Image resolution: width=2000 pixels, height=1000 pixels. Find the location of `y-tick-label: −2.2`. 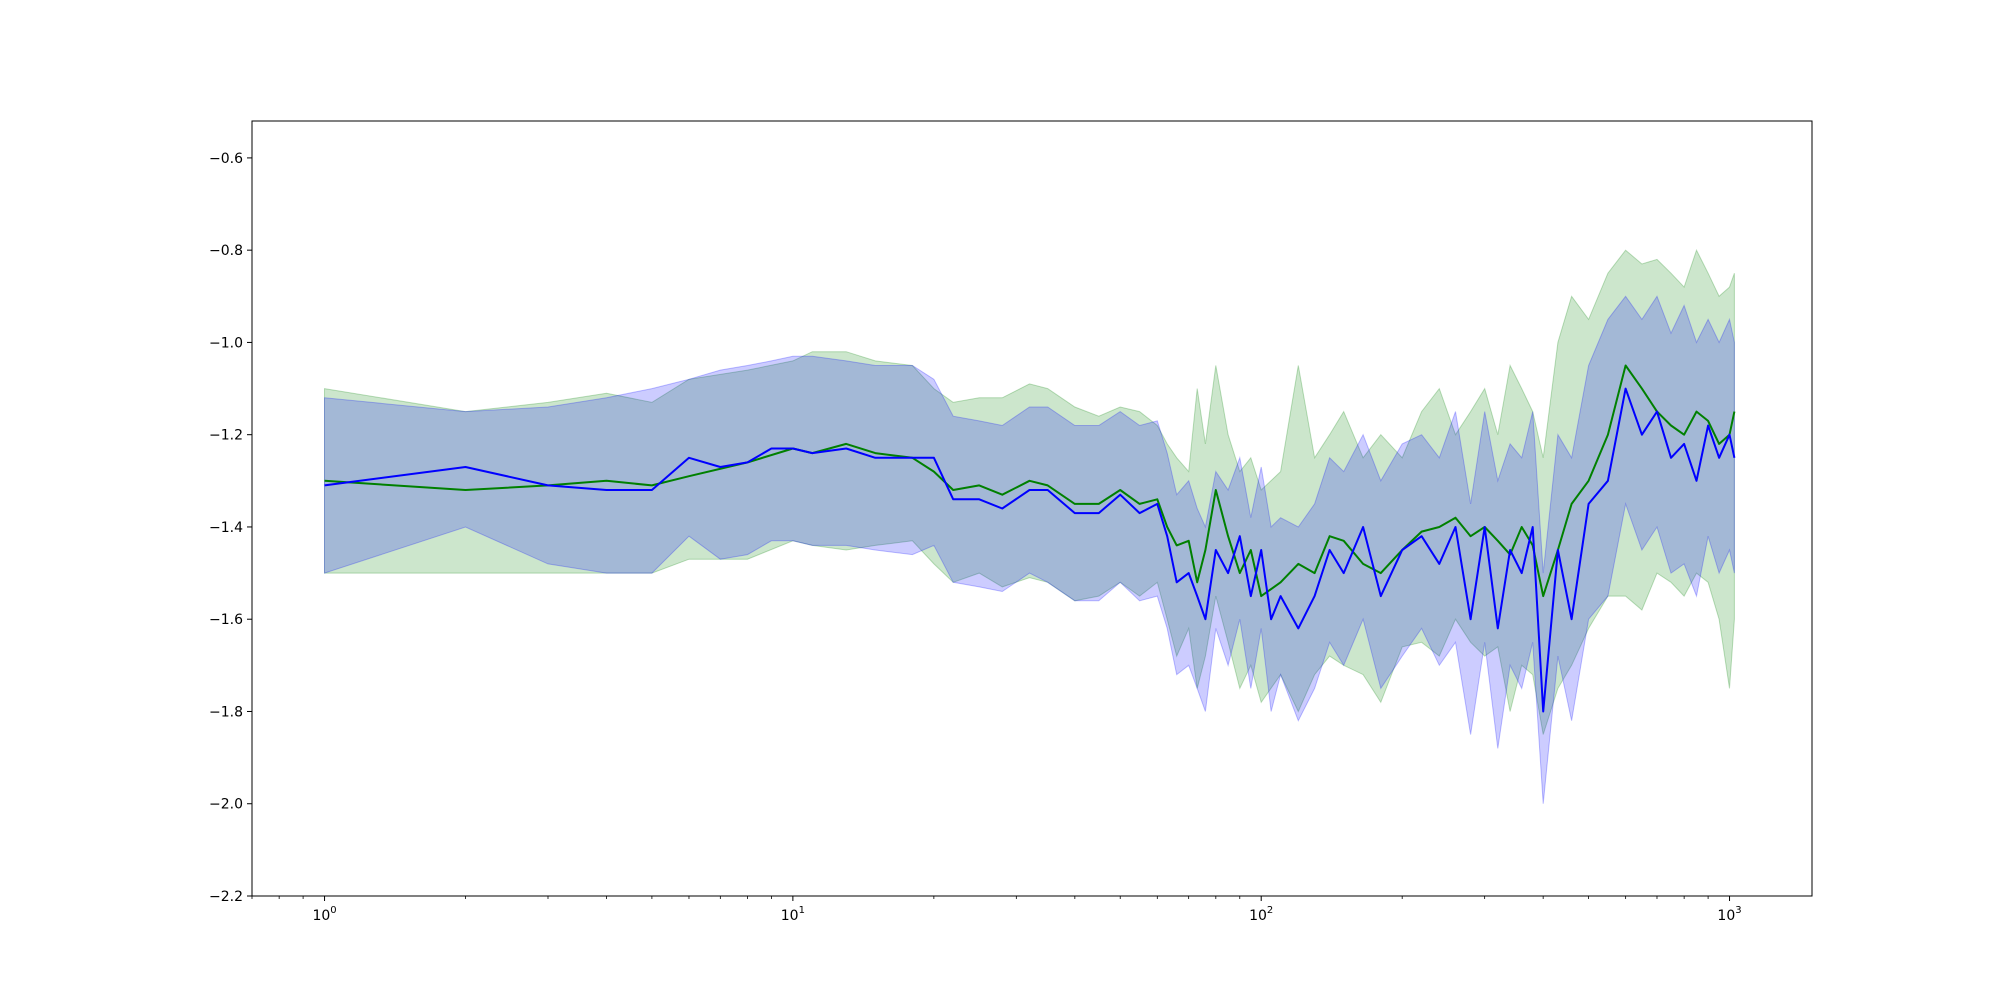

y-tick-label: −2.2 is located at coordinates (226, 897).